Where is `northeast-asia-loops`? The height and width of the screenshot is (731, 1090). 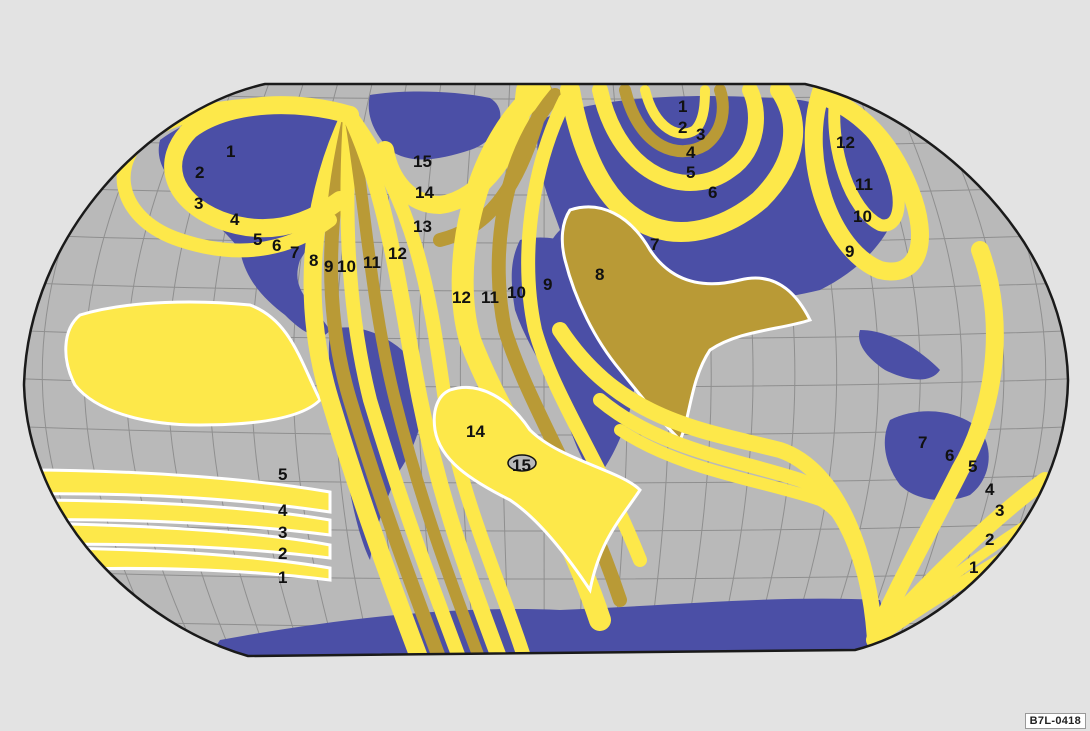 northeast-asia-loops is located at coordinates (866, 182).